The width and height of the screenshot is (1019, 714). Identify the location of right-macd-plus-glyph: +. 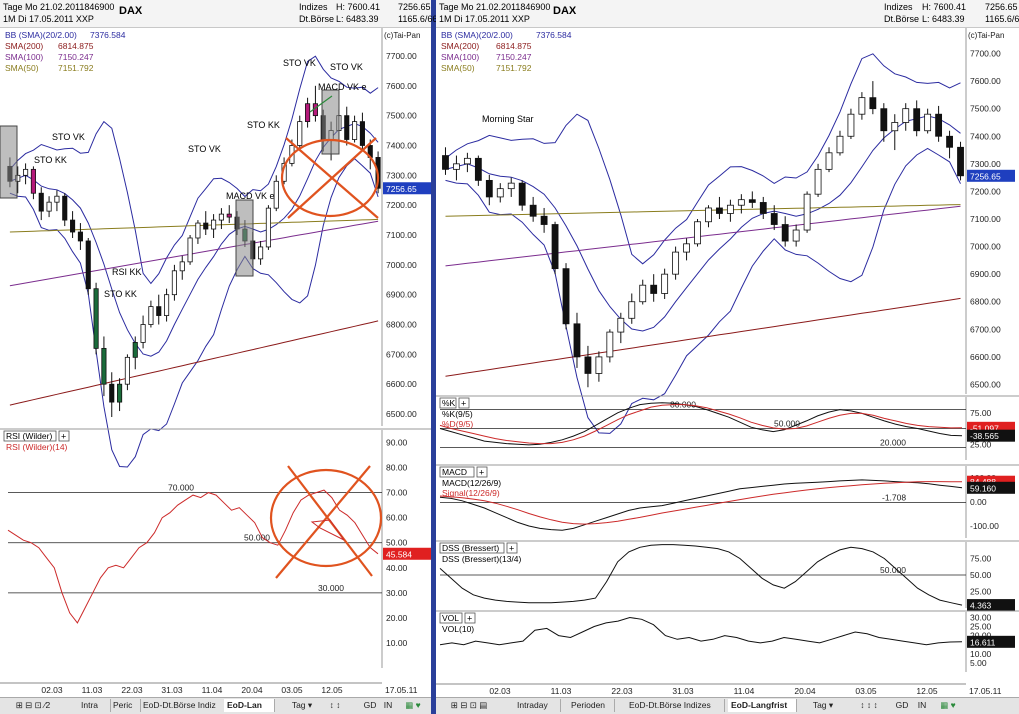
(481, 473).